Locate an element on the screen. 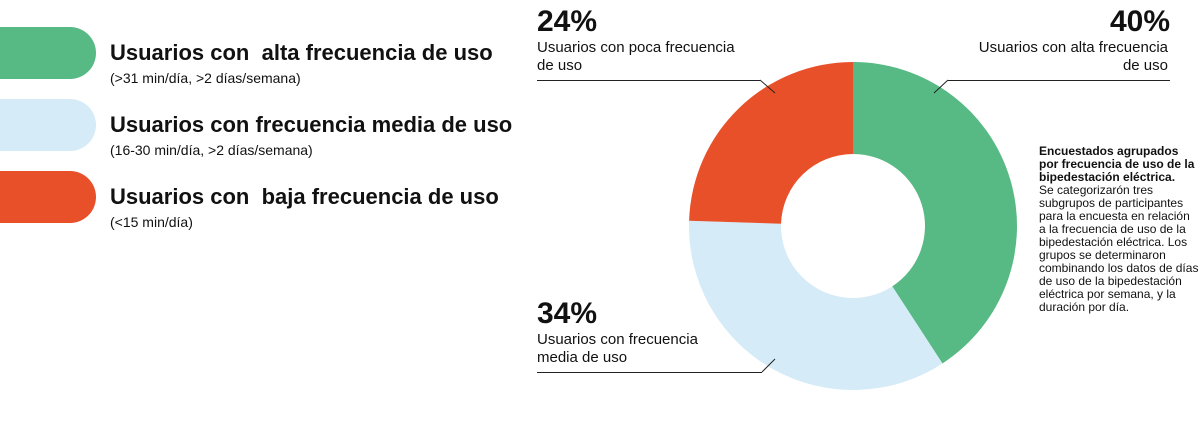 Image resolution: width=1200 pixels, height=426 pixels. pct-high: 40% is located at coordinates (1139, 21).